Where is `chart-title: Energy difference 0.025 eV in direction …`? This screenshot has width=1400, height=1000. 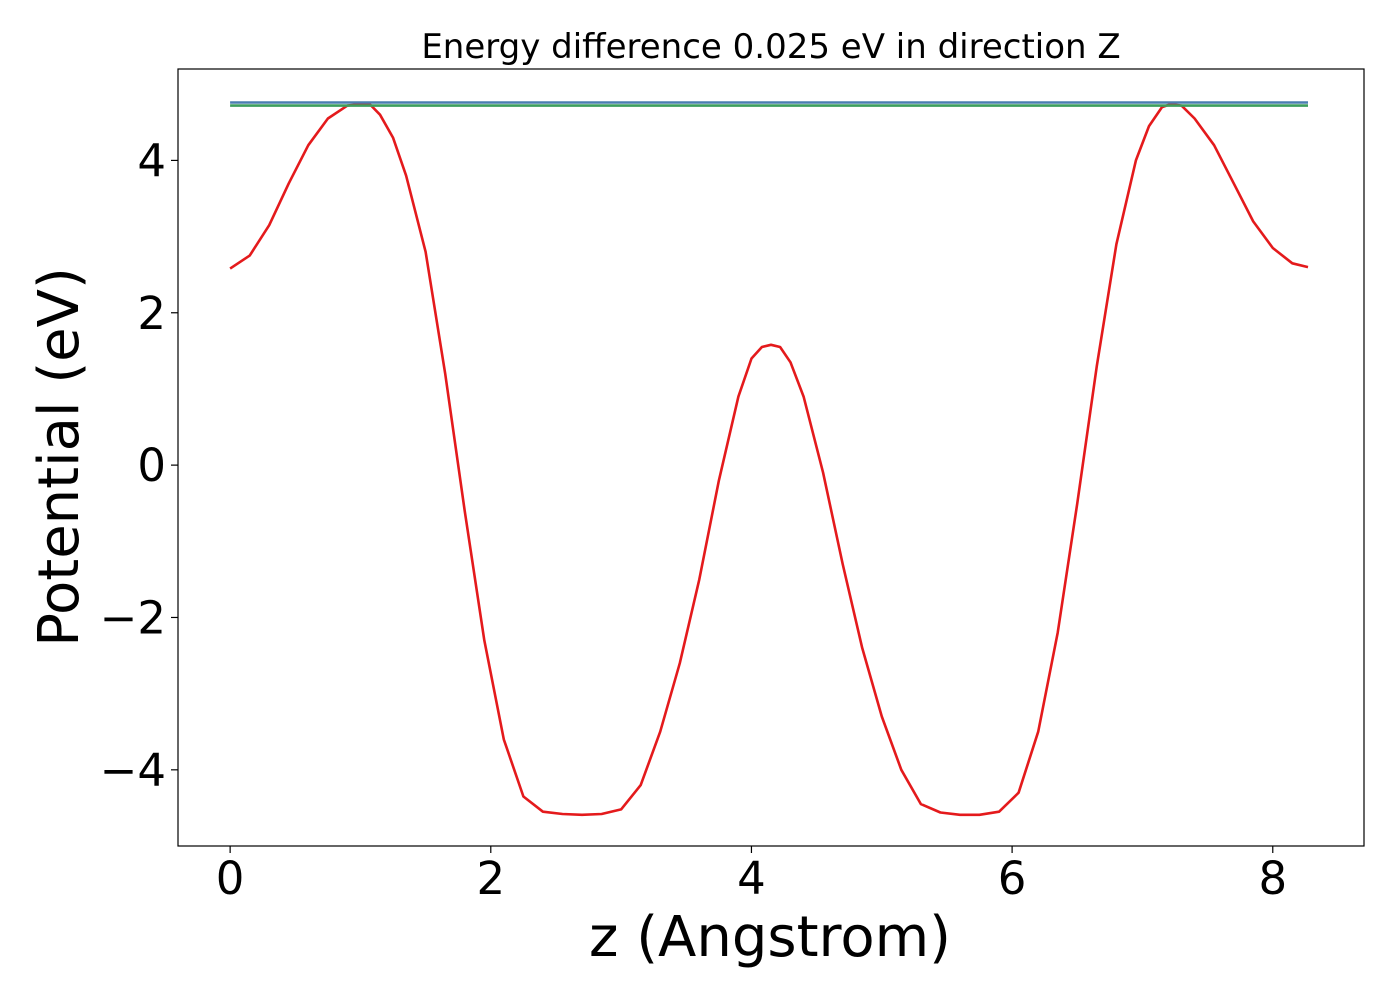
chart-title: Energy difference 0.025 eV in direction … is located at coordinates (770, 47).